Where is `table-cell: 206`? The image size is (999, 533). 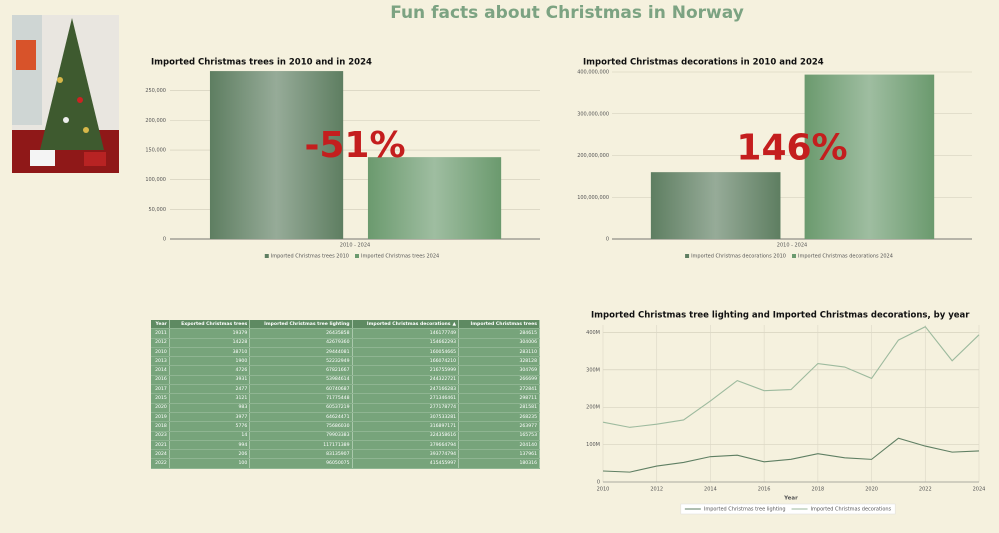 table-cell: 206 is located at coordinates (210, 454).